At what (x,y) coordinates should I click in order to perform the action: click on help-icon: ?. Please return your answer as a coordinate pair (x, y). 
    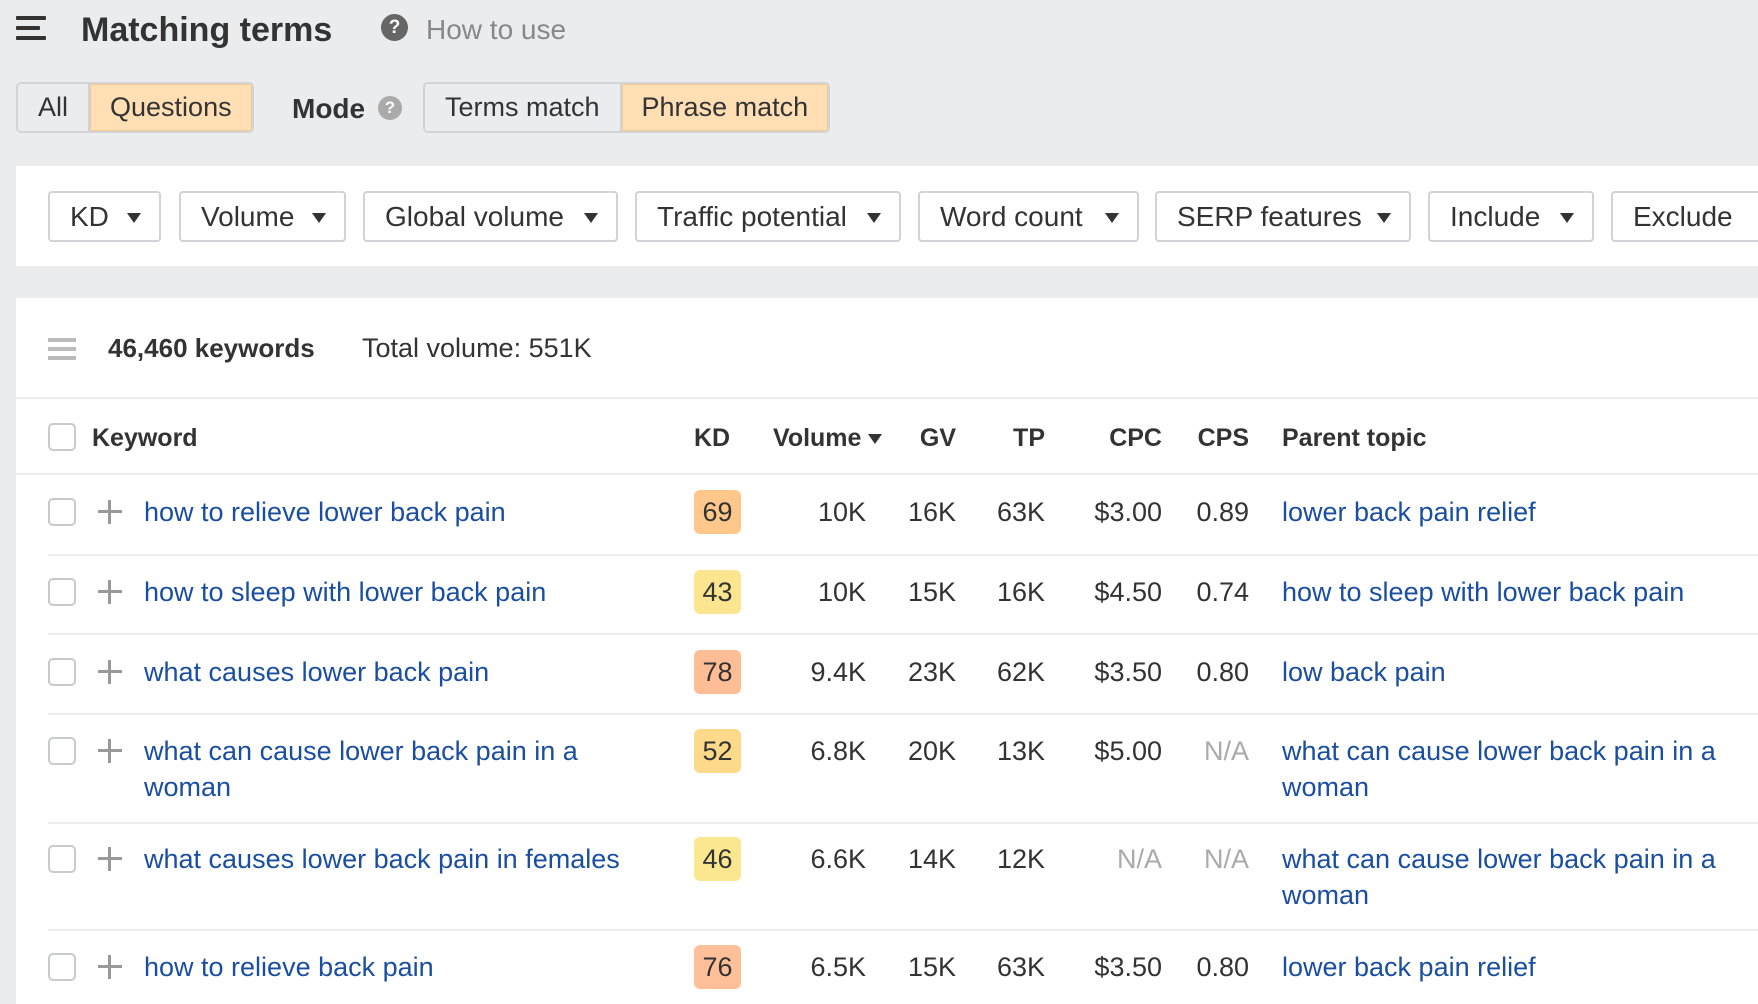
    Looking at the image, I should click on (394, 27).